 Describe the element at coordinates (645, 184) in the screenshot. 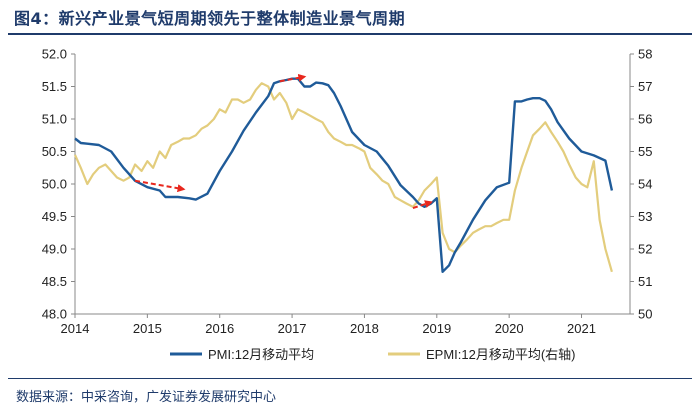

I see `y-right-tick-label: 54` at that location.